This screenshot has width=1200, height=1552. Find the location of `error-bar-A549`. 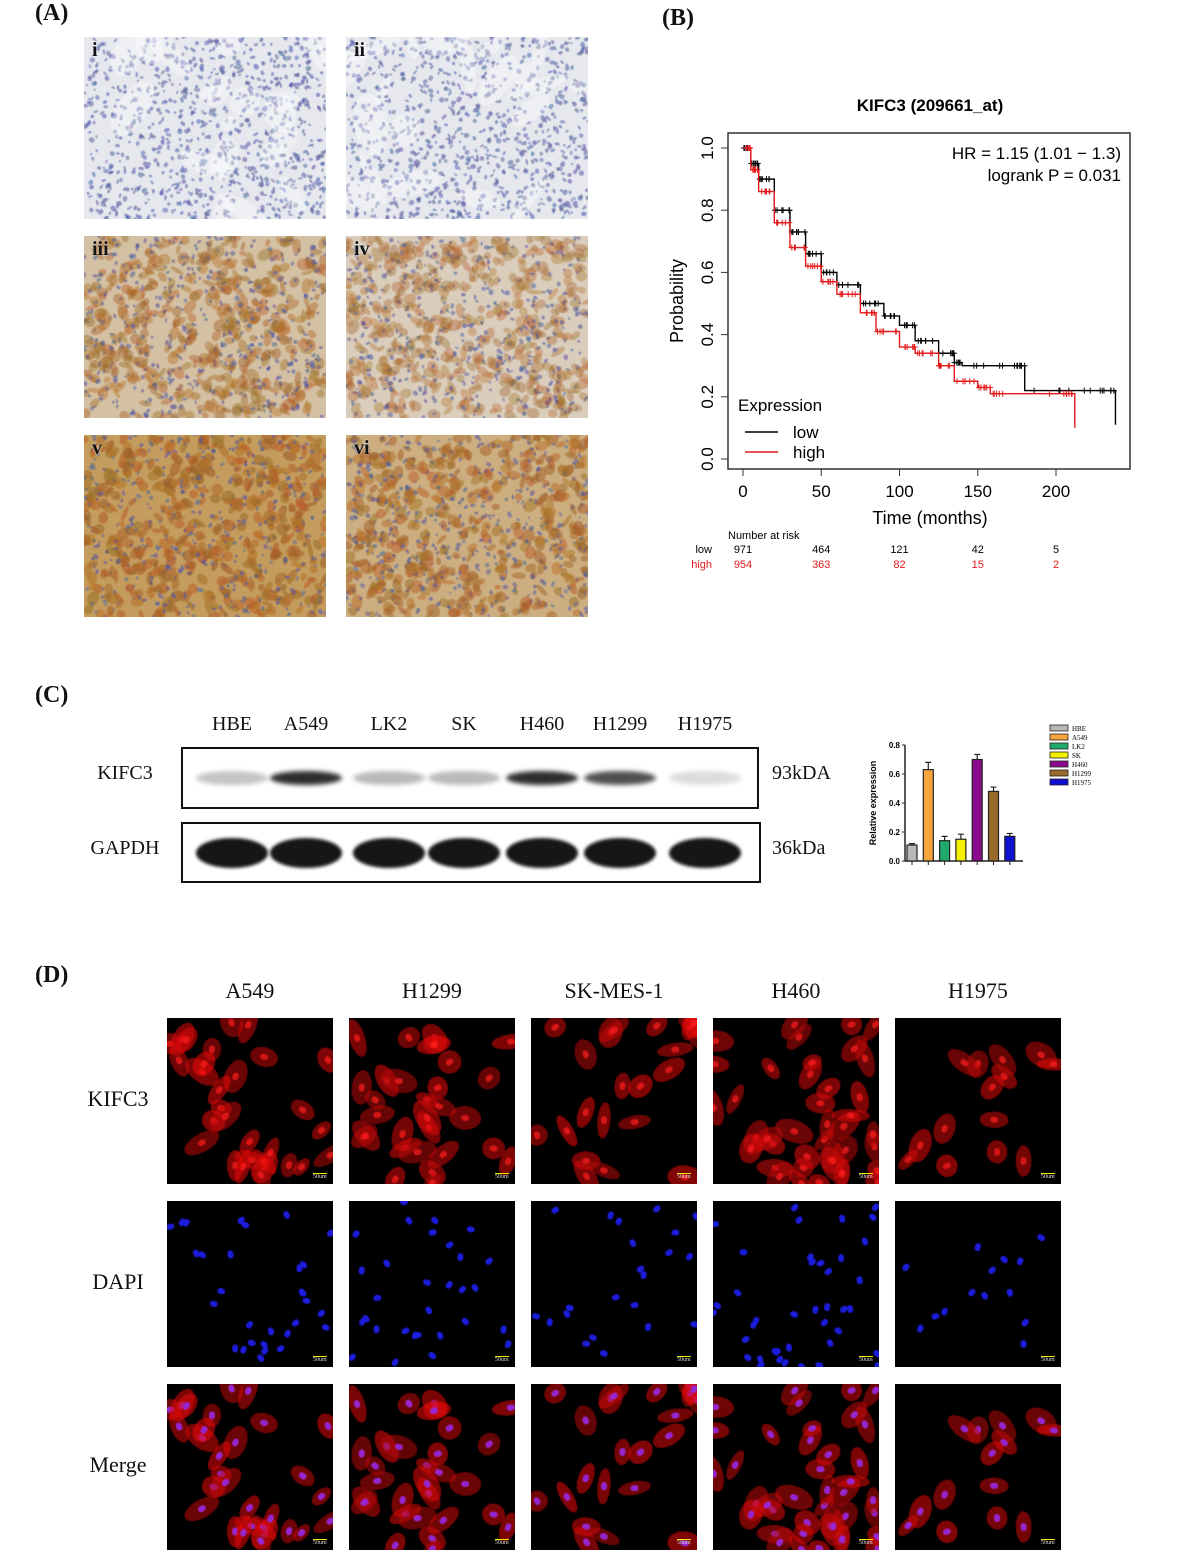

error-bar-A549 is located at coordinates (928, 765).